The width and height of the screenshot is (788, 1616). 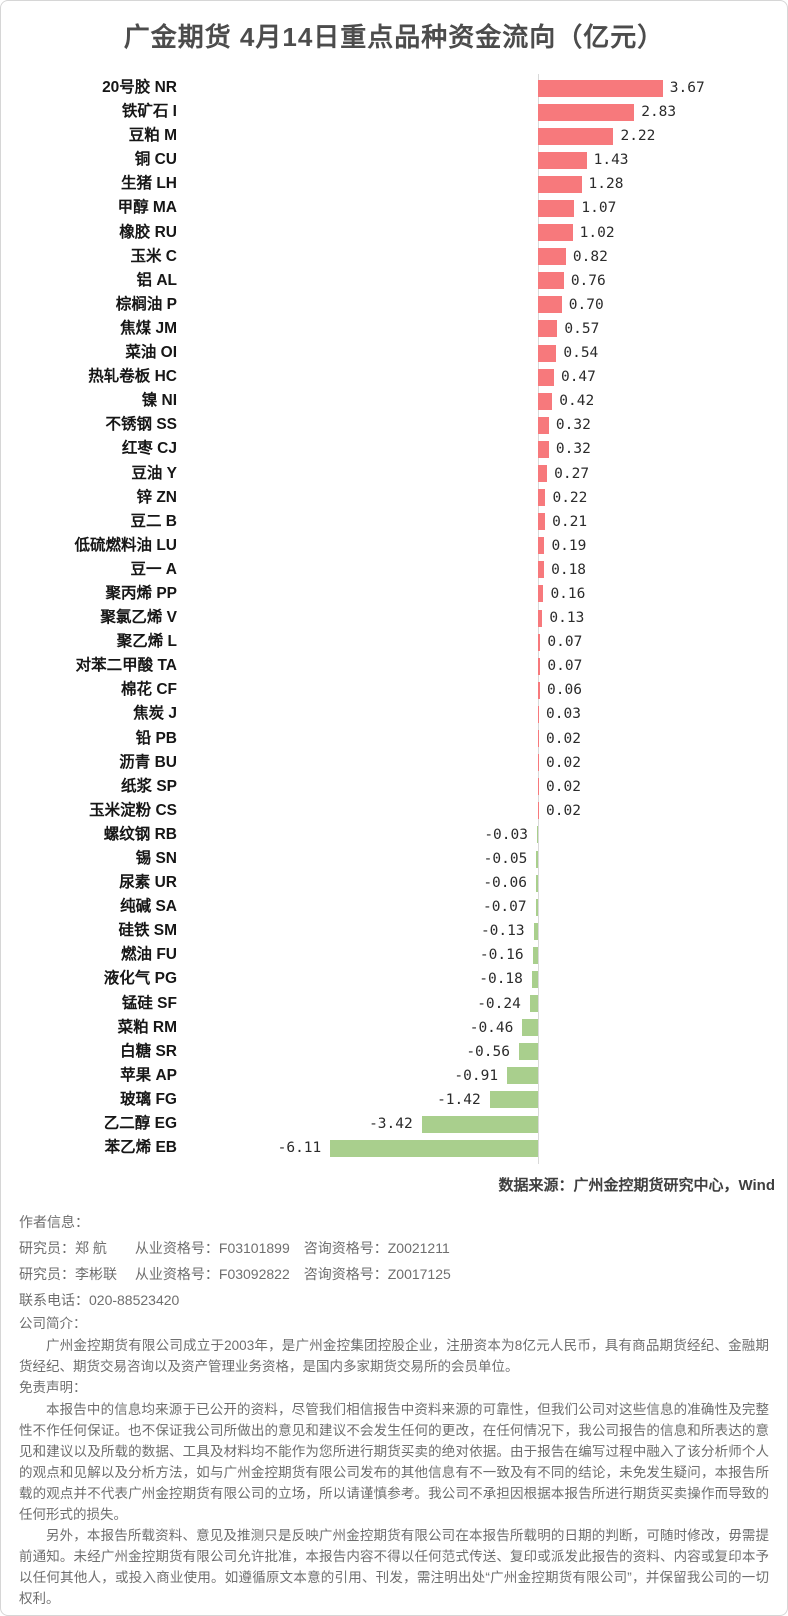 I want to click on bar-value: 0.19, so click(x=569, y=545).